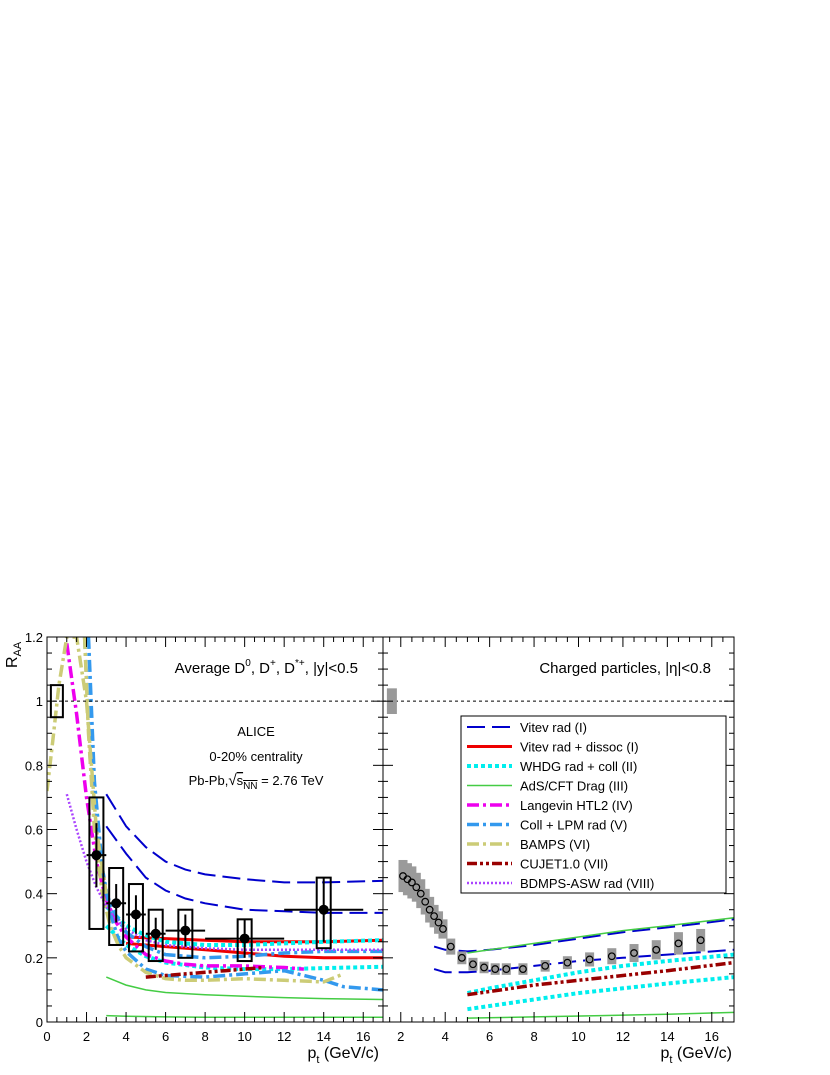 Image resolution: width=830 pixels, height=1075 pixels. What do you see at coordinates (86, 1036) in the screenshot?
I see `left-x-tick-label: 2` at bounding box center [86, 1036].